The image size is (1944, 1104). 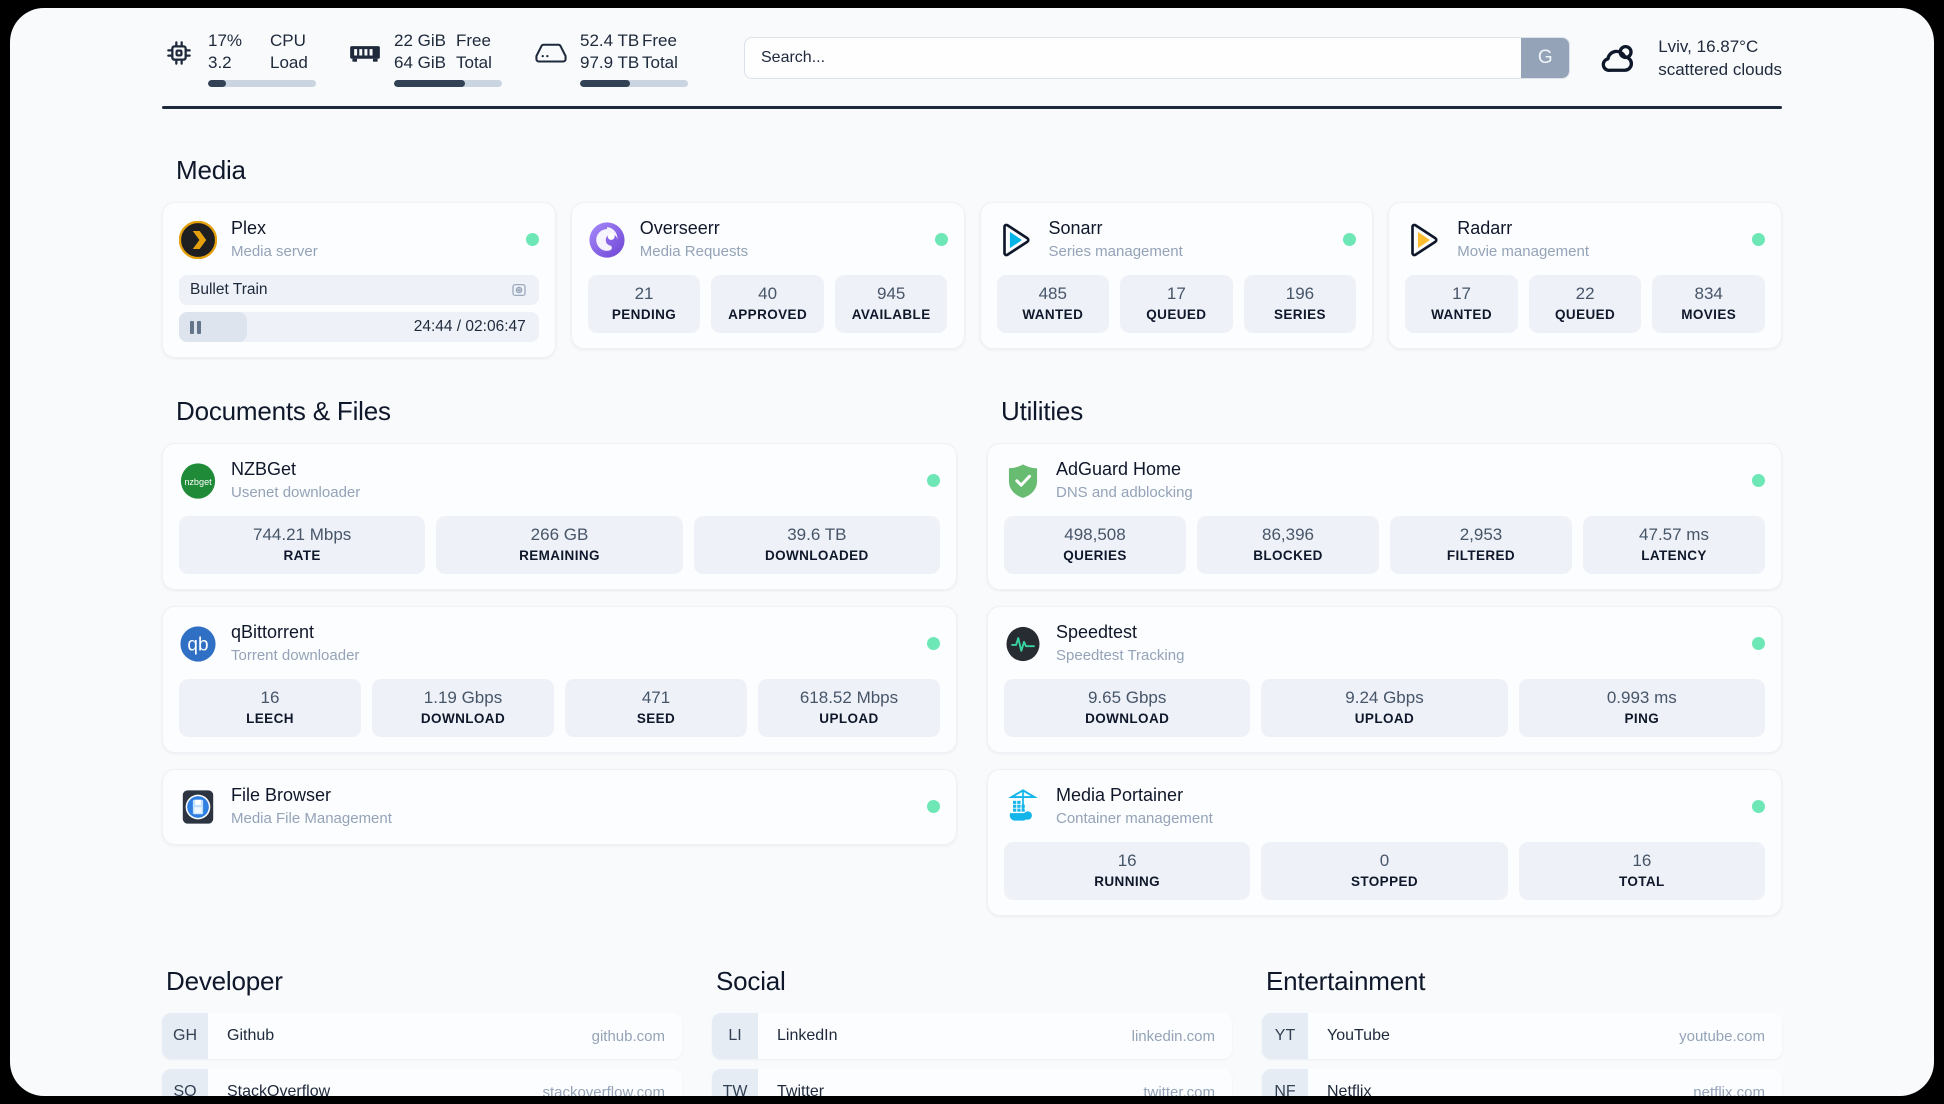 I want to click on system-stat-ram: 22 GiB 64 GiB Free Total, so click(x=428, y=58).